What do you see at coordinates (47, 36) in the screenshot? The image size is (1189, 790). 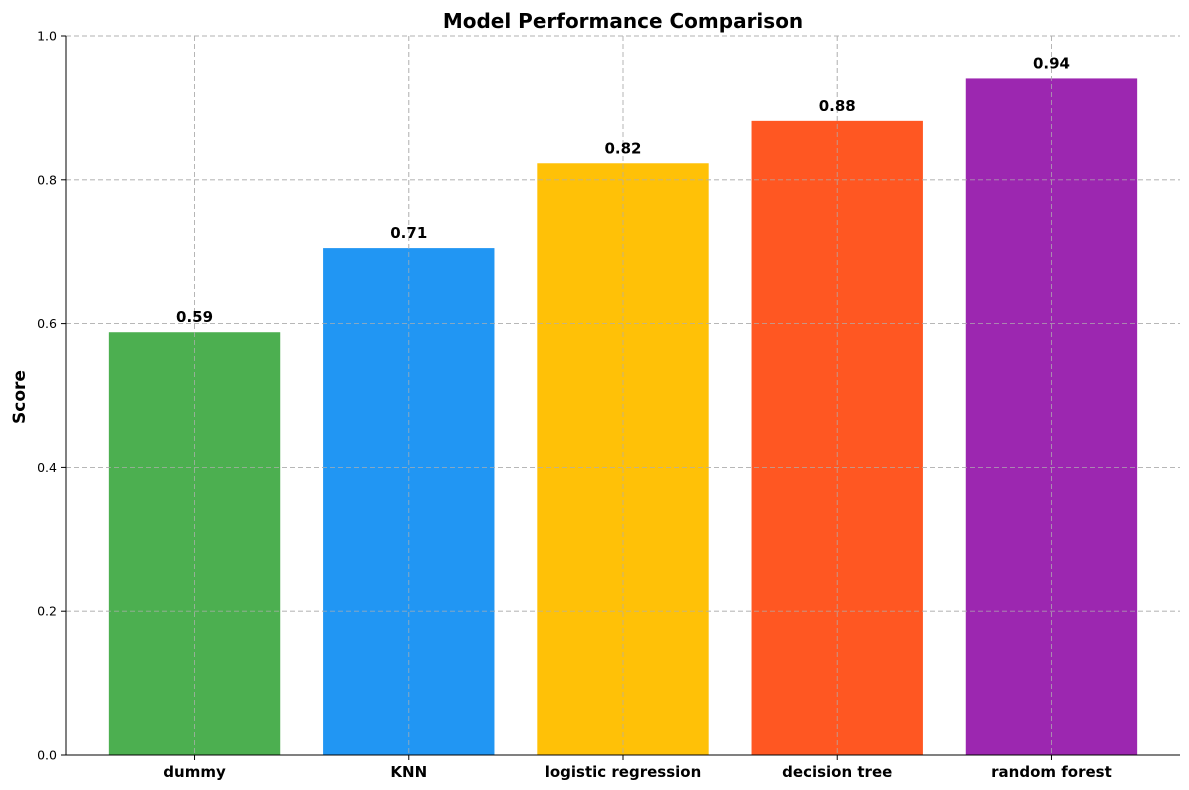 I see `y-tick-label: 1.0` at bounding box center [47, 36].